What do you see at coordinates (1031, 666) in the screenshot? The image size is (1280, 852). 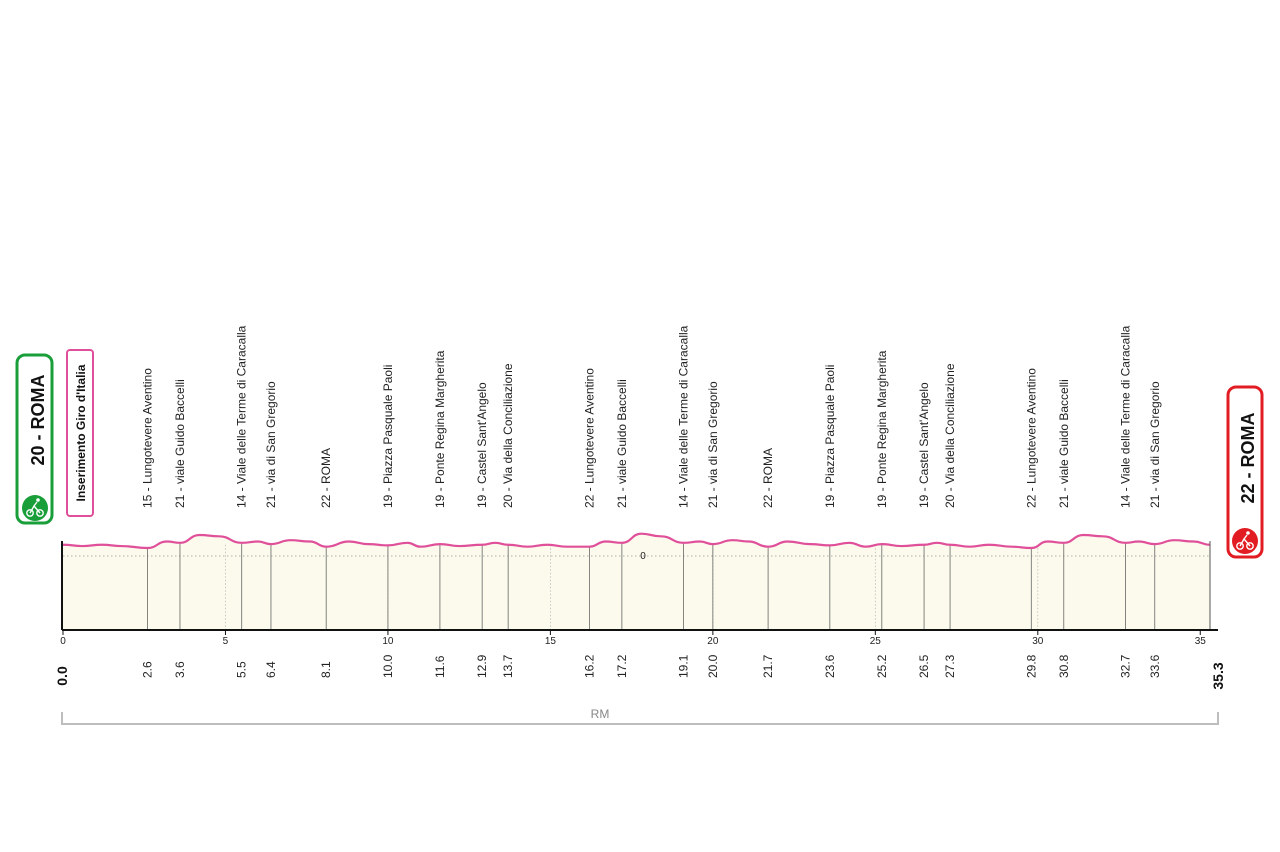 I see `waypoint-km: 29.8` at bounding box center [1031, 666].